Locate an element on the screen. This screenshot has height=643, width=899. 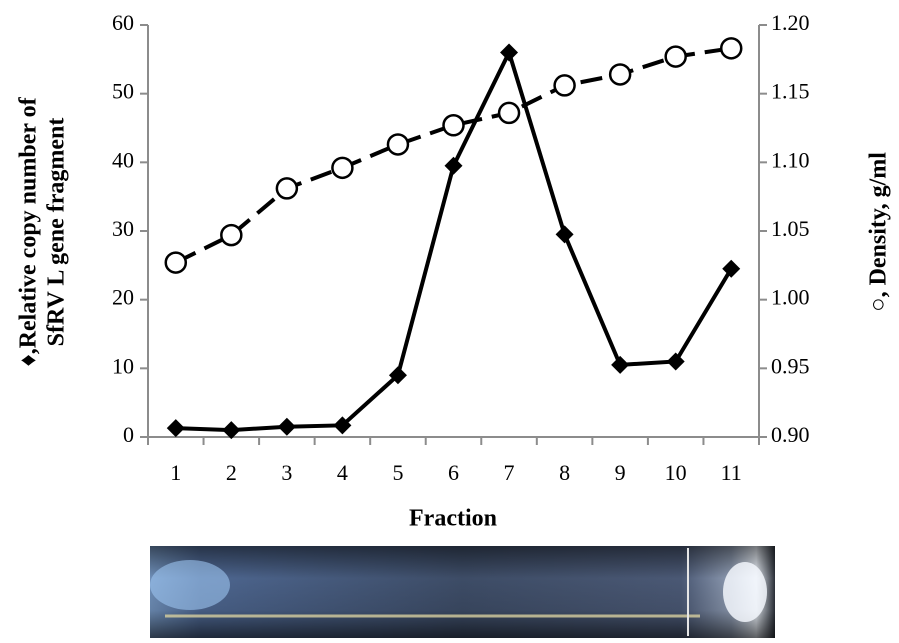
y-tick-label: 50 is located at coordinates (123, 91).